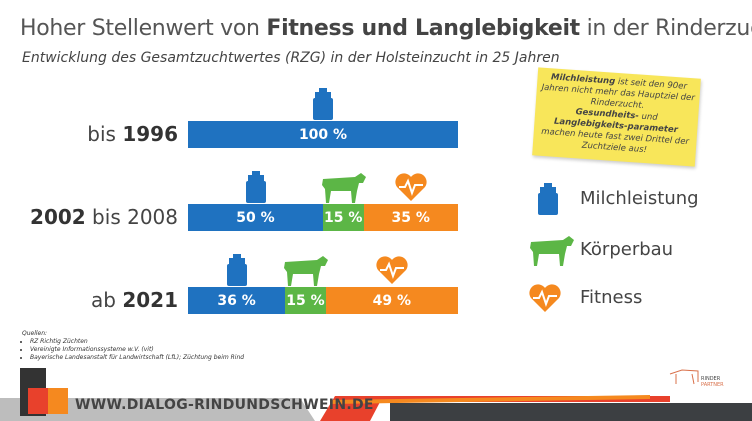 This screenshot has height=421, width=752. What do you see at coordinates (44, 392) in the screenshot?
I see `bundesverband-logo` at bounding box center [44, 392].